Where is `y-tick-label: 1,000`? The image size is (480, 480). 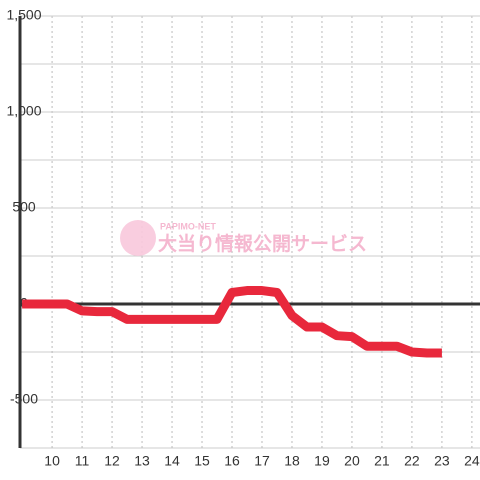
y-tick-label: 1,000 is located at coordinates (23, 111).